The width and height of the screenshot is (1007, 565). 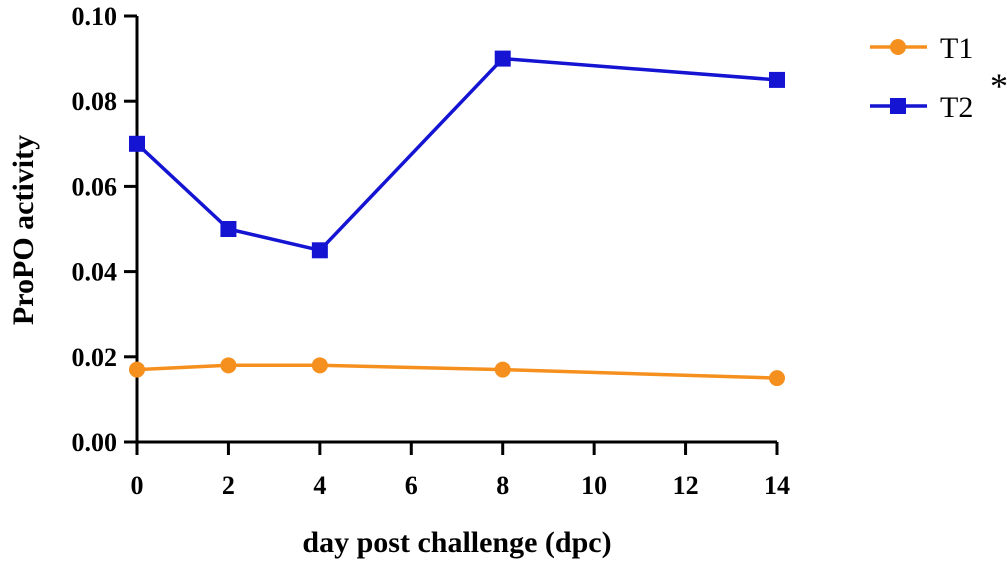 What do you see at coordinates (95, 16) in the screenshot?
I see `y-tick-label: 0.10` at bounding box center [95, 16].